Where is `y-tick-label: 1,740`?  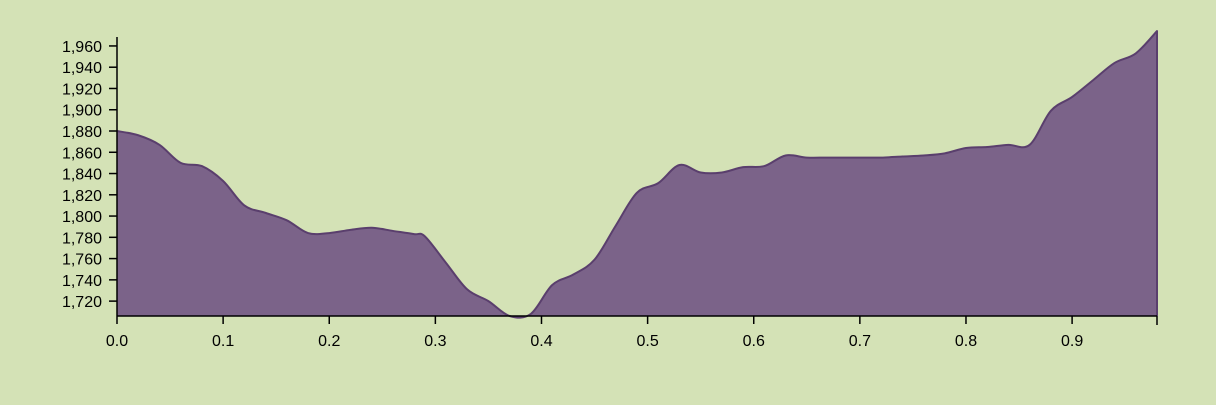 y-tick-label: 1,740 is located at coordinates (82, 281).